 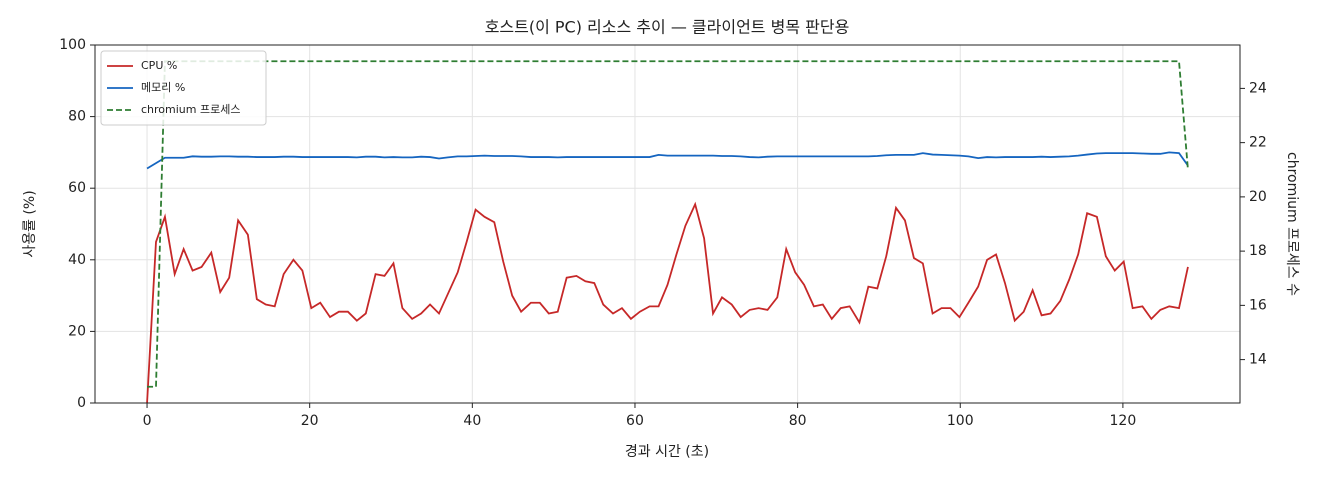 What do you see at coordinates (472, 421) in the screenshot?
I see `x-tick-label: 40` at bounding box center [472, 421].